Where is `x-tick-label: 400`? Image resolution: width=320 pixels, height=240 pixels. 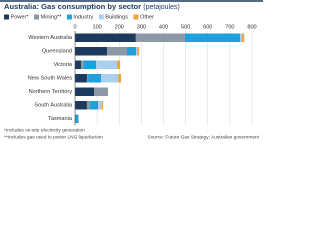 x-tick-label: 400 is located at coordinates (163, 27).